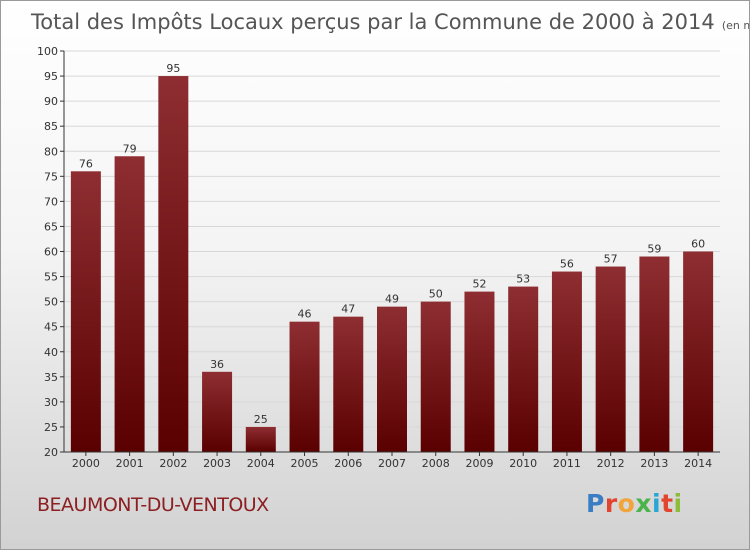 The height and width of the screenshot is (550, 750). Describe the element at coordinates (86, 463) in the screenshot. I see `x-tick-label-2000: 2000` at that location.